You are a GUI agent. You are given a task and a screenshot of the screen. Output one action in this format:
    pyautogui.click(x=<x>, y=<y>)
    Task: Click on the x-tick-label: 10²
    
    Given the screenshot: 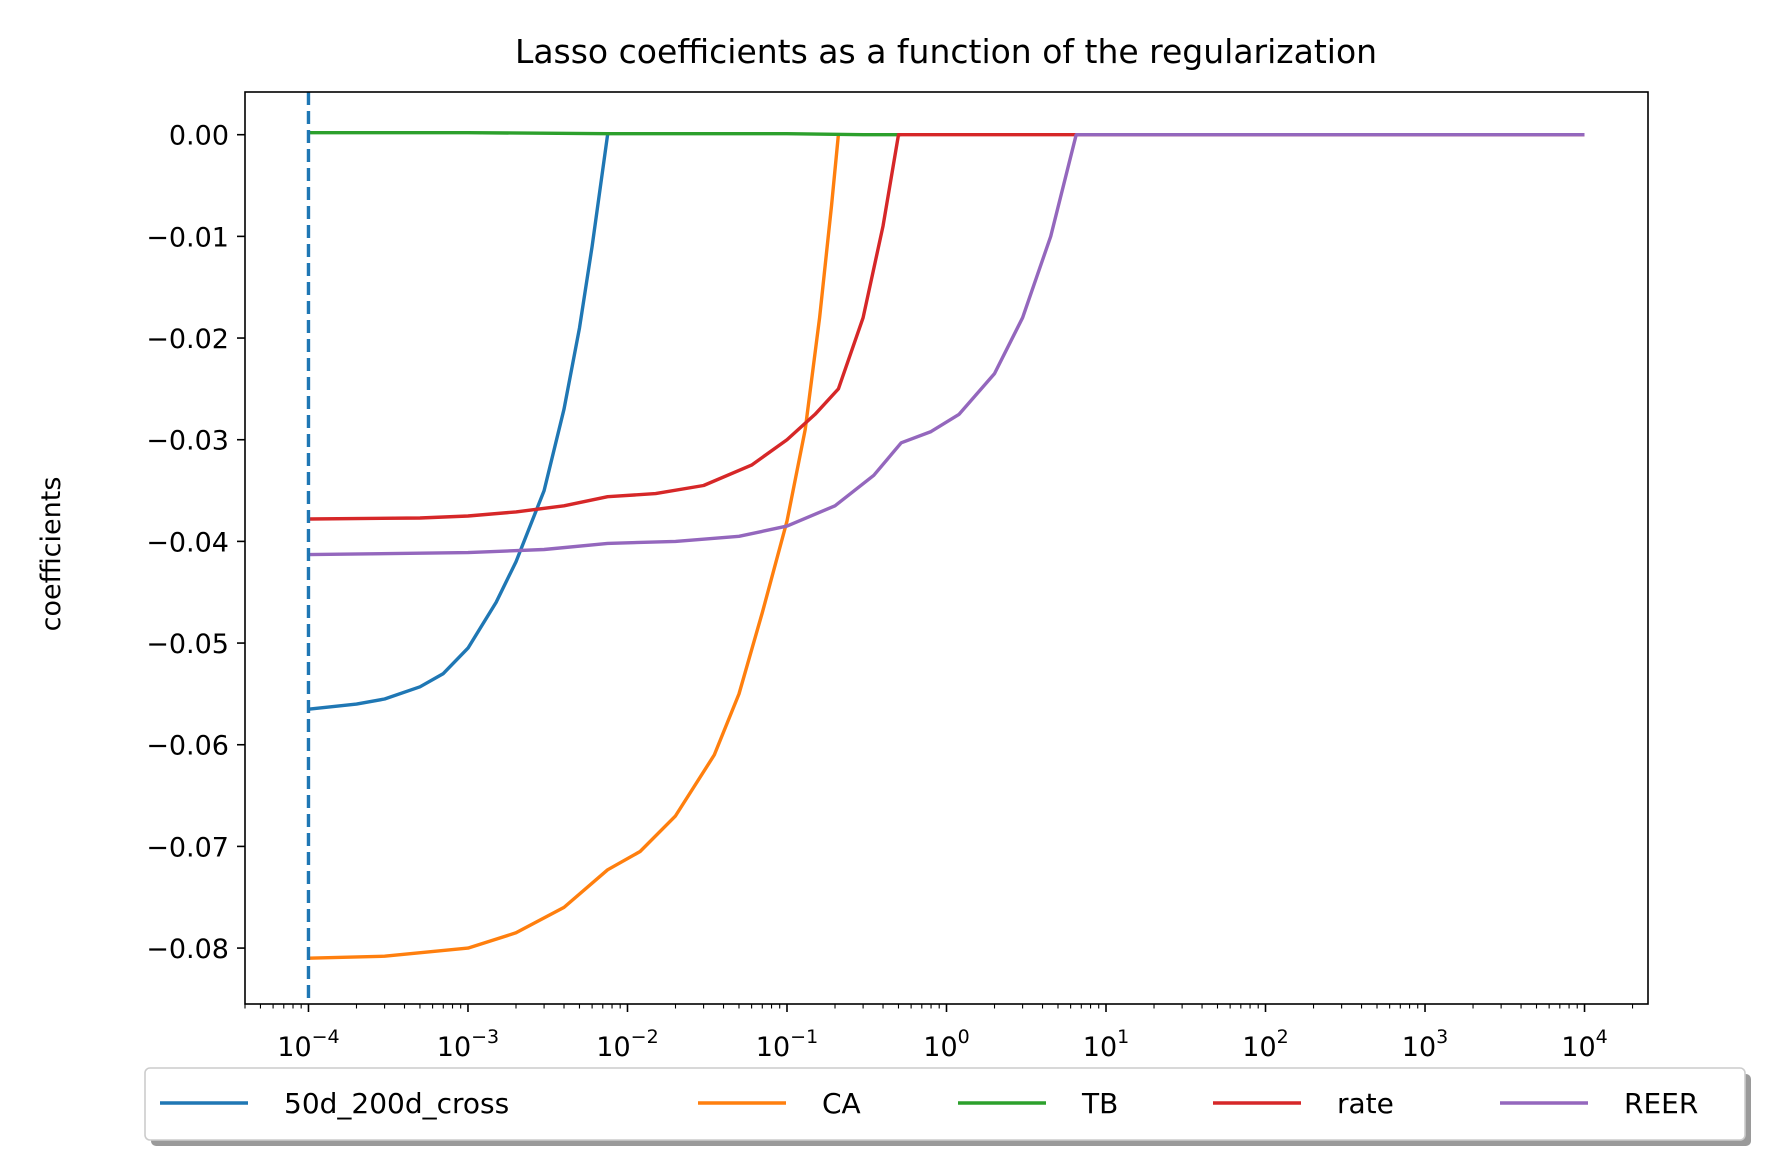 What is the action you would take?
    pyautogui.click(x=1265, y=1044)
    